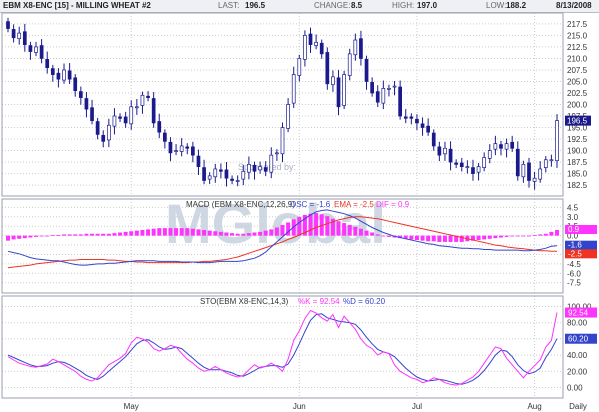 The image size is (599, 412). I want to click on price-y-tick-label: 200.0, so click(577, 105).